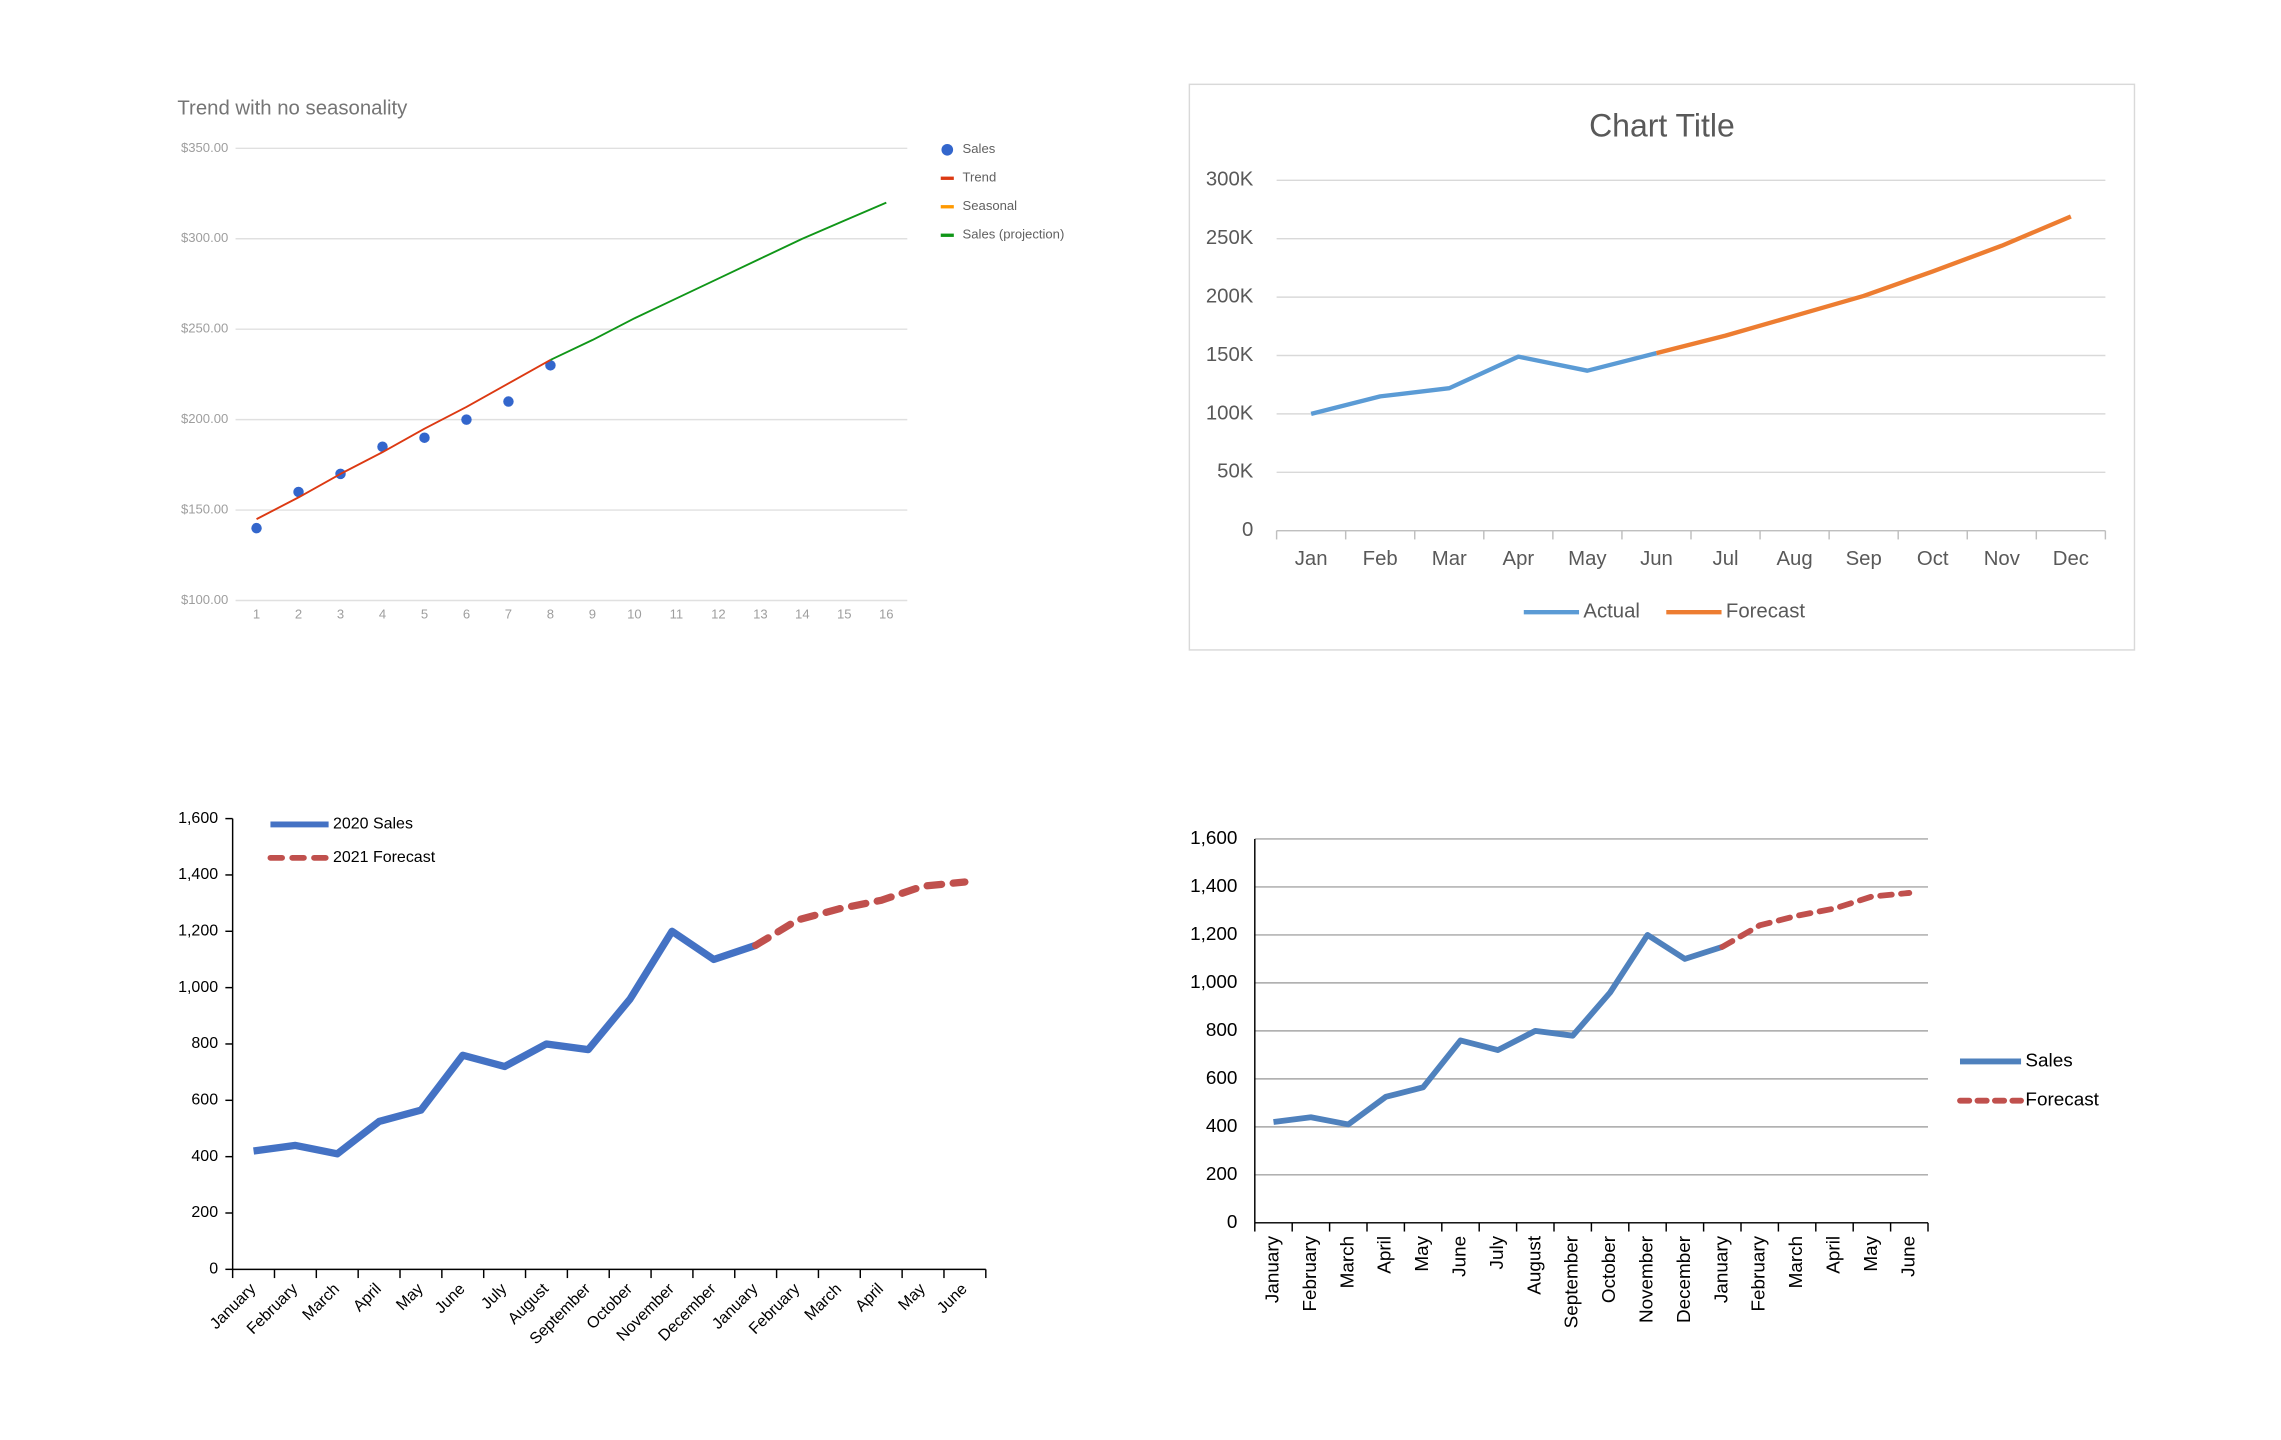 The image size is (2281, 1440). What do you see at coordinates (592, 613) in the screenshot?
I see `x-tick-label: 9` at bounding box center [592, 613].